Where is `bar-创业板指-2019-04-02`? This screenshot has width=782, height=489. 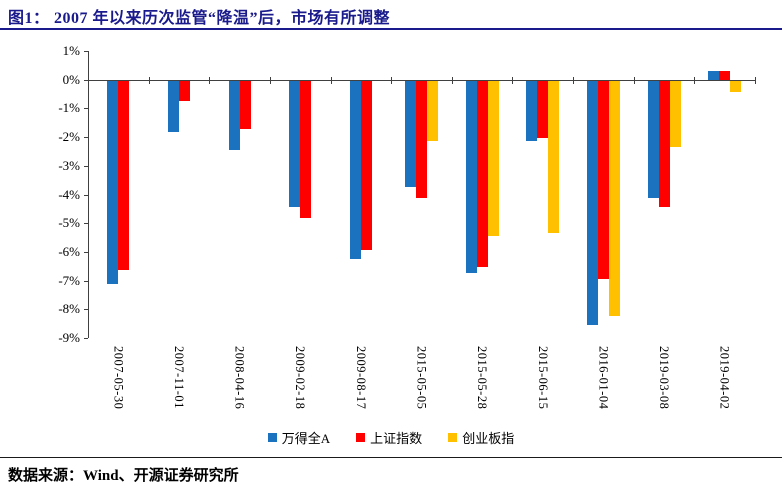
bar-创业板指-2019-04-02 is located at coordinates (736, 86).